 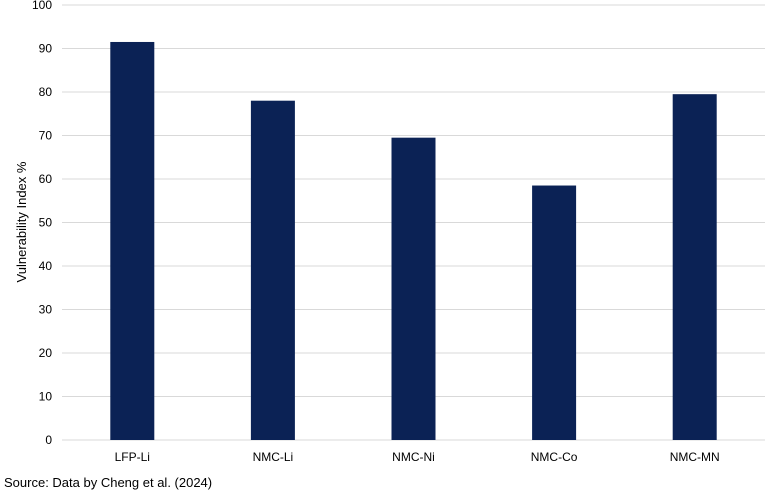 What do you see at coordinates (46, 179) in the screenshot?
I see `y-tick-label: 60` at bounding box center [46, 179].